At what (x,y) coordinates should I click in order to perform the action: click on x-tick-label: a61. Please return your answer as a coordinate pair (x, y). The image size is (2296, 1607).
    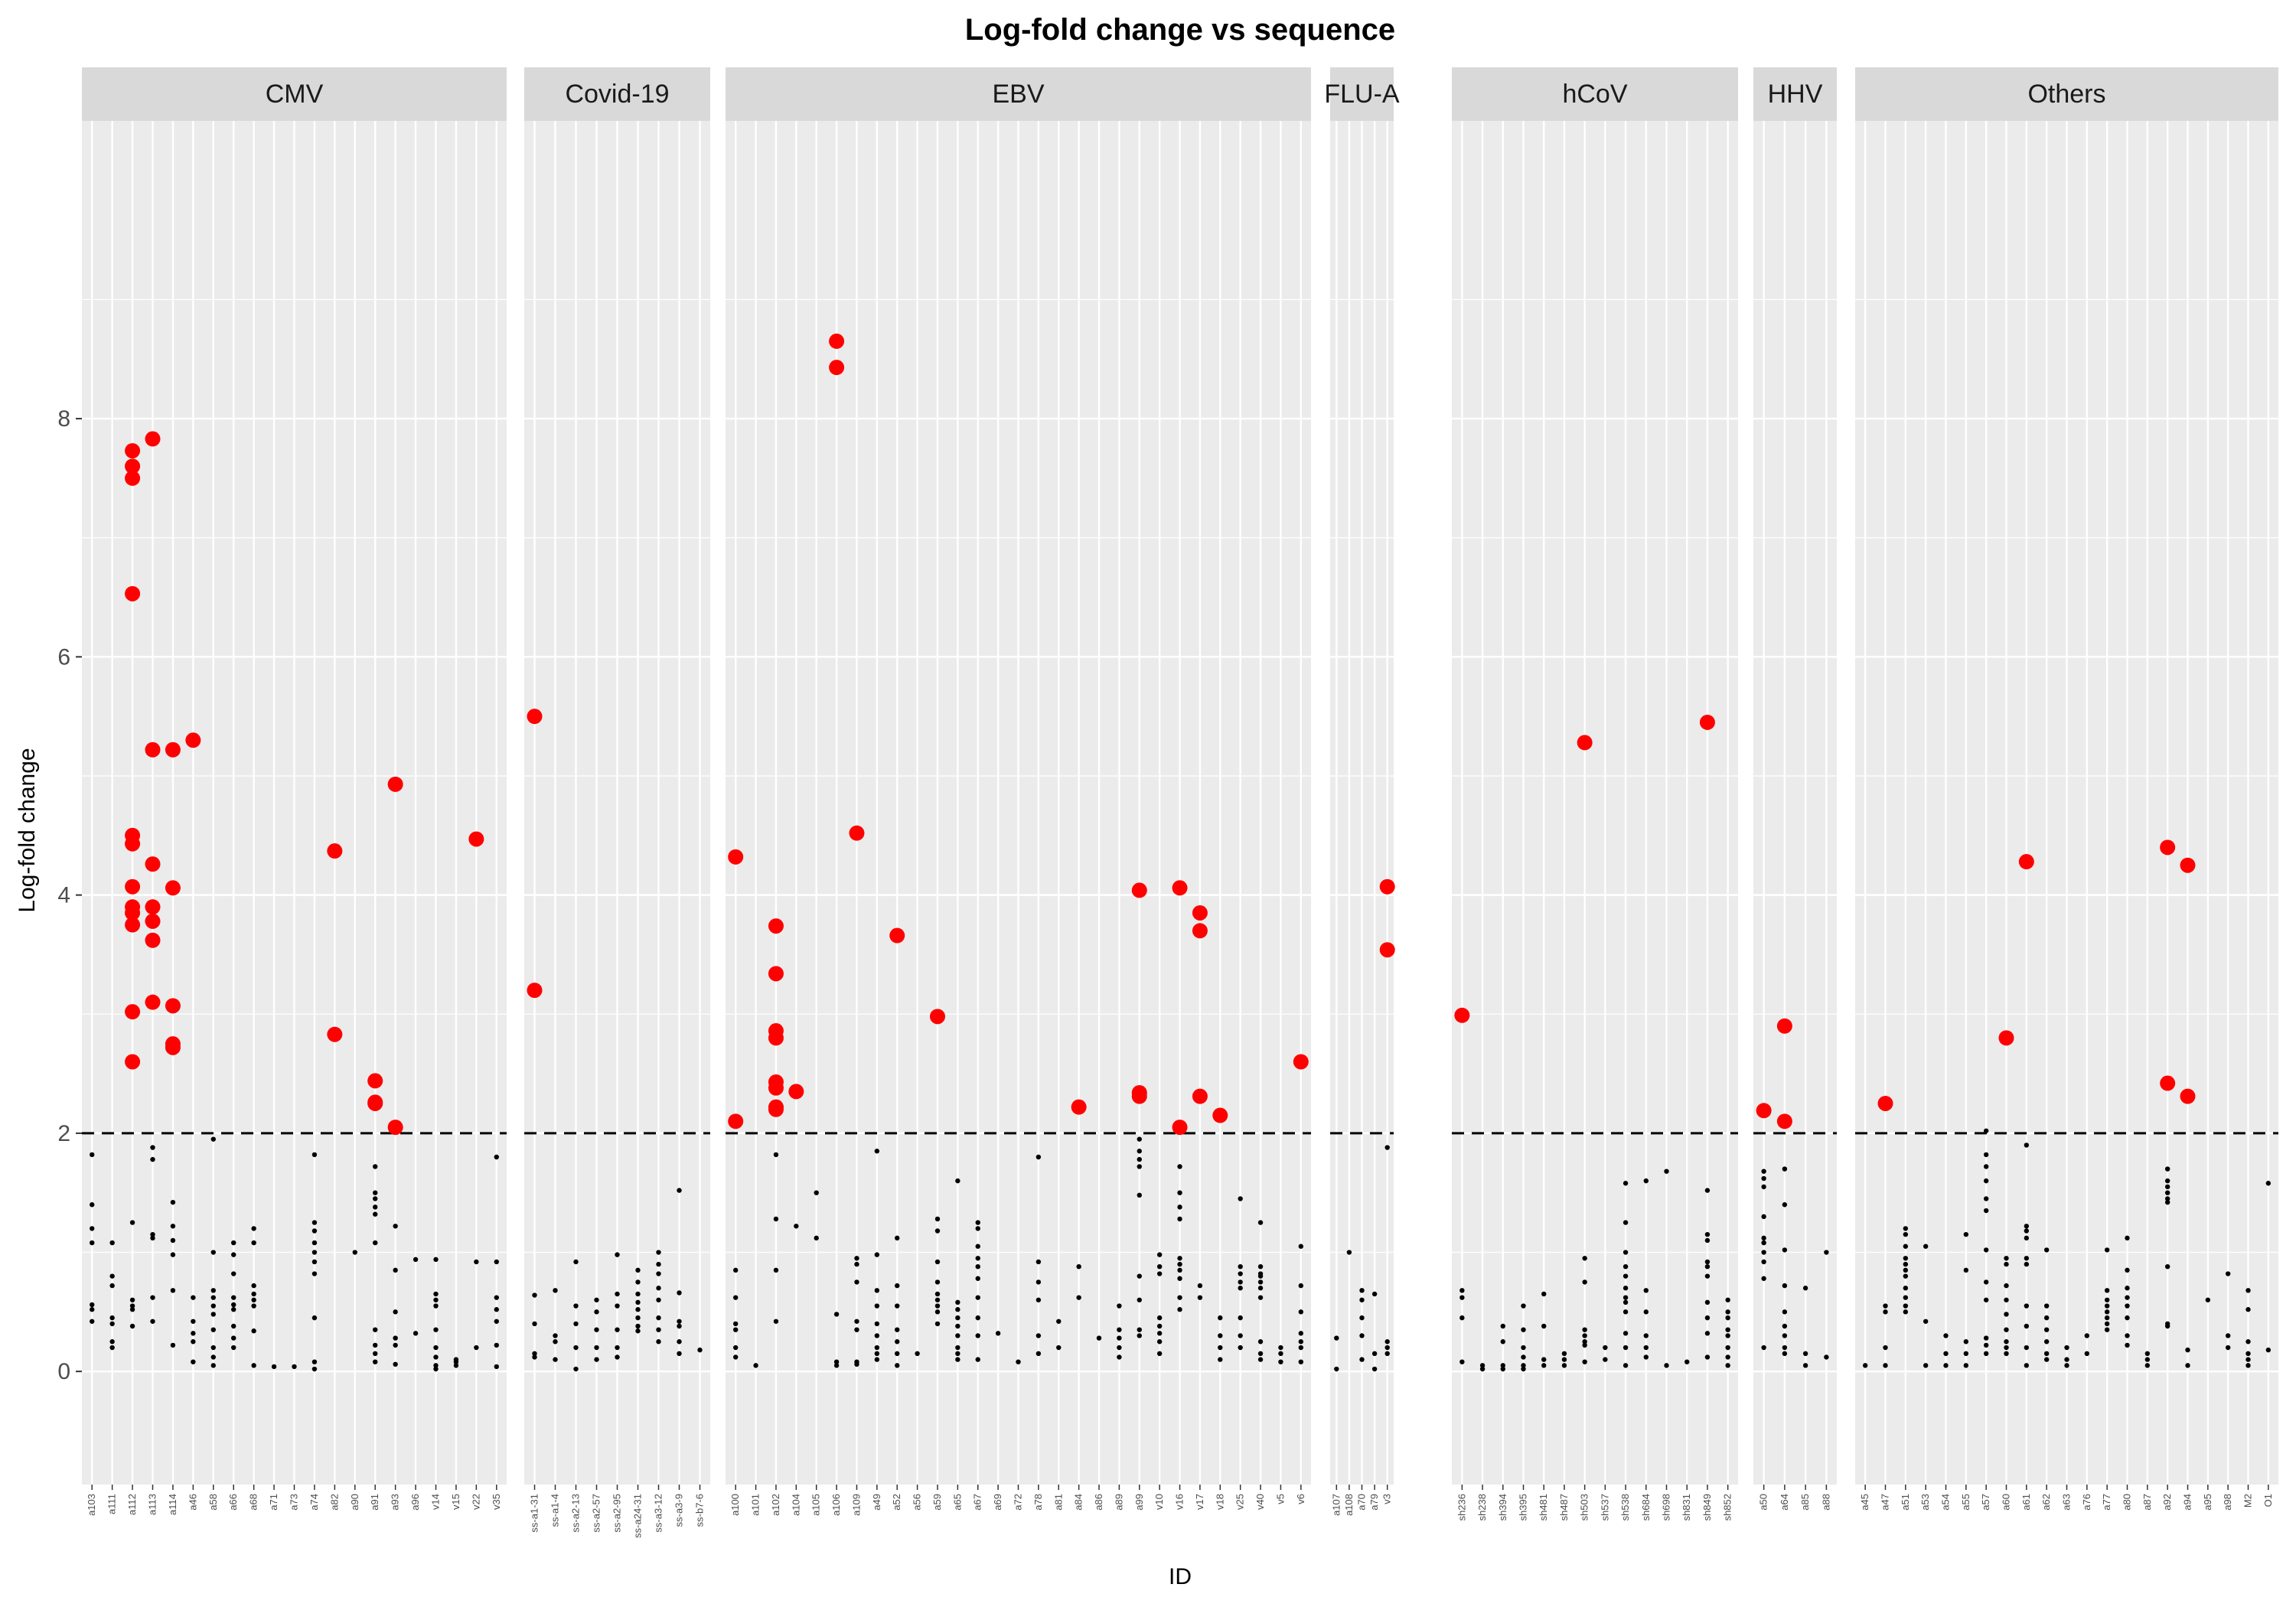
    Looking at the image, I should click on (2026, 1502).